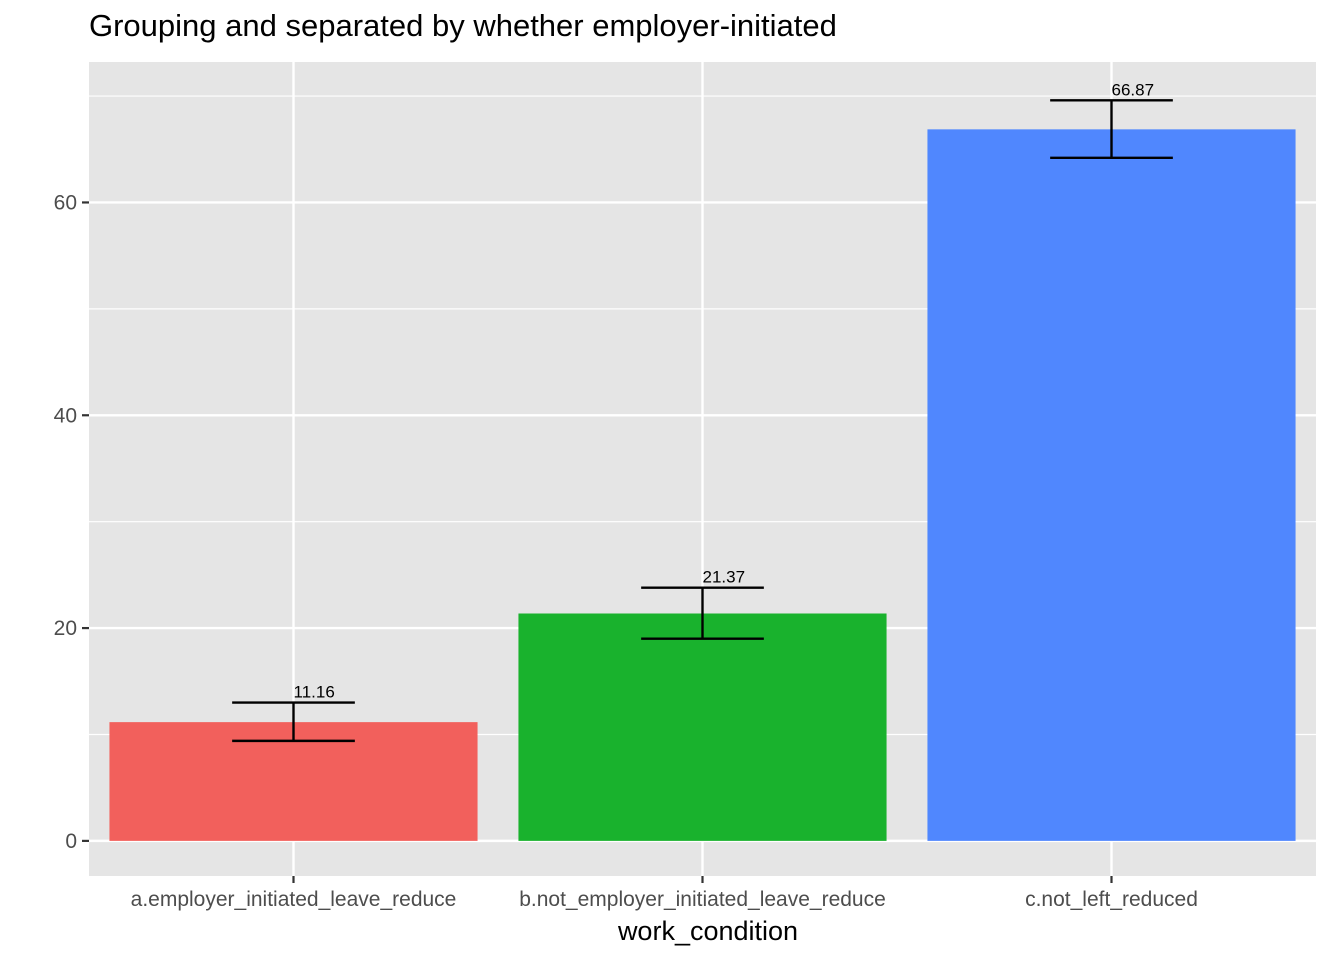 Image resolution: width=1344 pixels, height=960 pixels. Describe the element at coordinates (71, 522) in the screenshot. I see `y-axis: 0 20 40 60` at that location.